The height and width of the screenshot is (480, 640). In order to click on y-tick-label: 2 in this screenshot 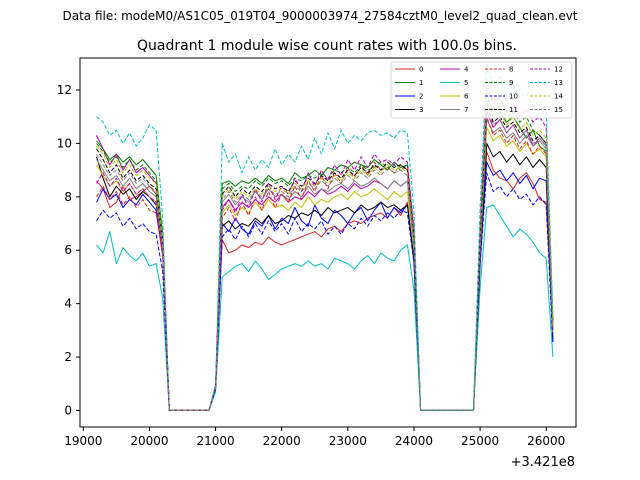, I will do `click(68, 357)`.